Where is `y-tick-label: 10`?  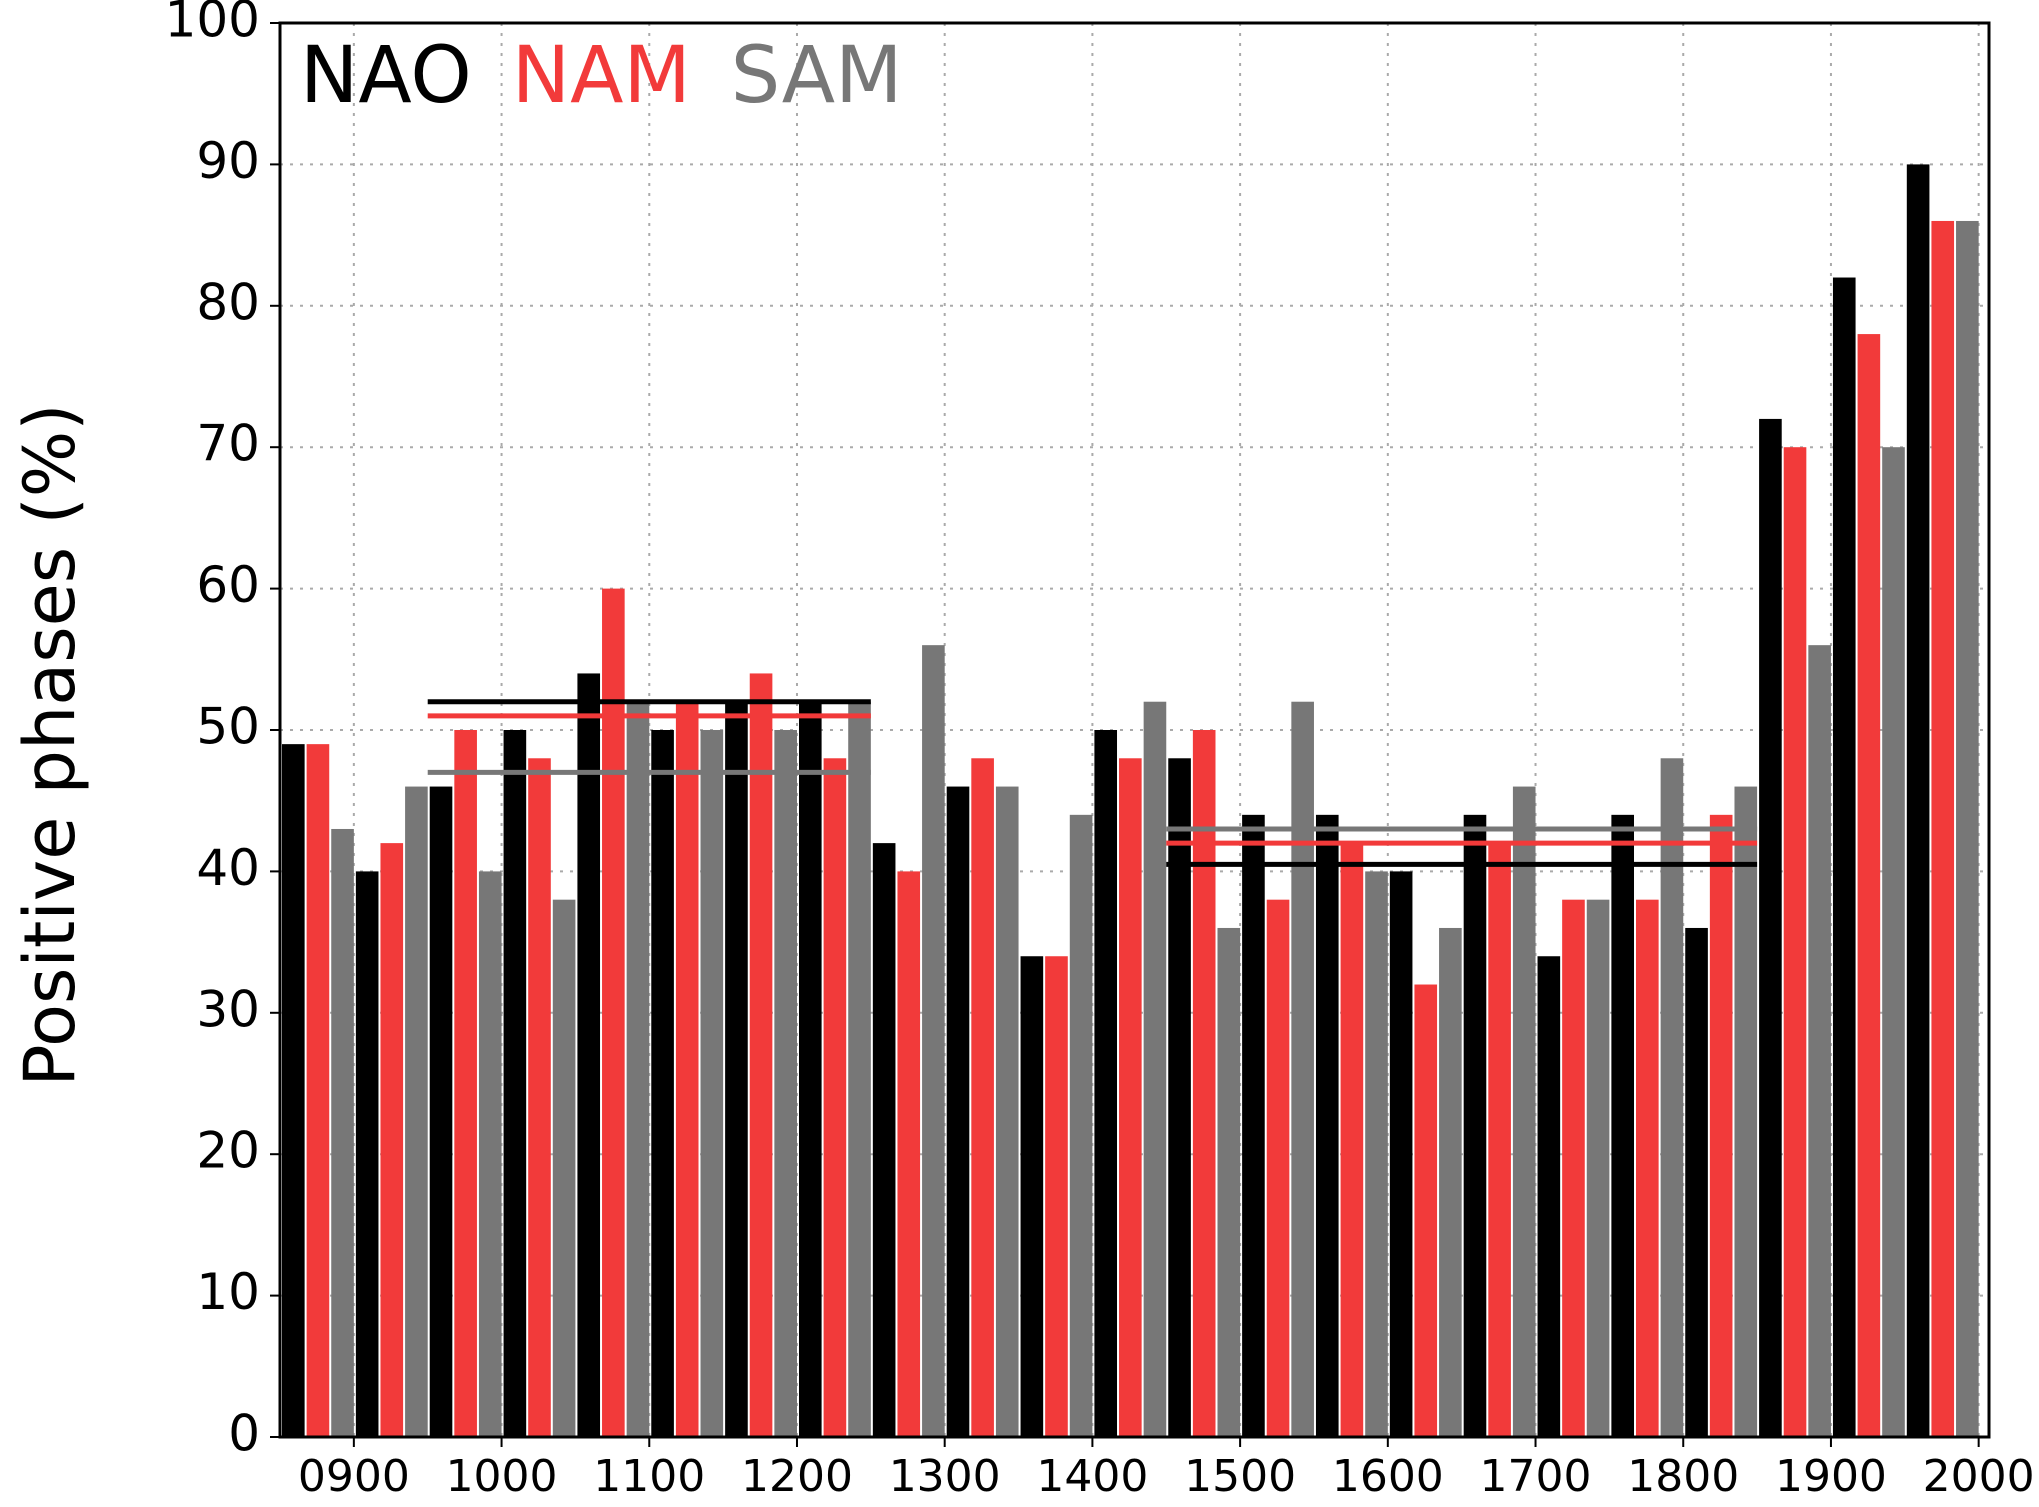 y-tick-label: 10 is located at coordinates (228, 1292).